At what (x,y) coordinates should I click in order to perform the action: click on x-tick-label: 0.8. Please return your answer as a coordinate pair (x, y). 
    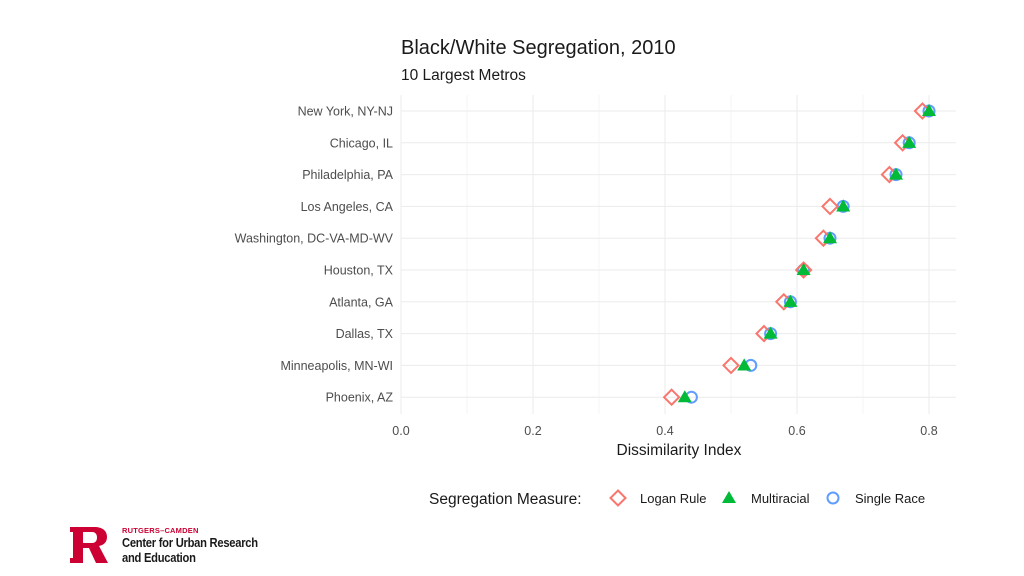
    Looking at the image, I should click on (928, 431).